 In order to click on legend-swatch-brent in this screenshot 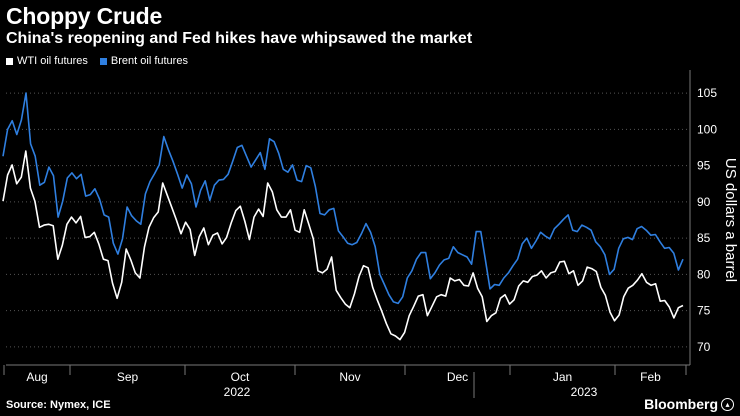, I will do `click(103, 61)`.